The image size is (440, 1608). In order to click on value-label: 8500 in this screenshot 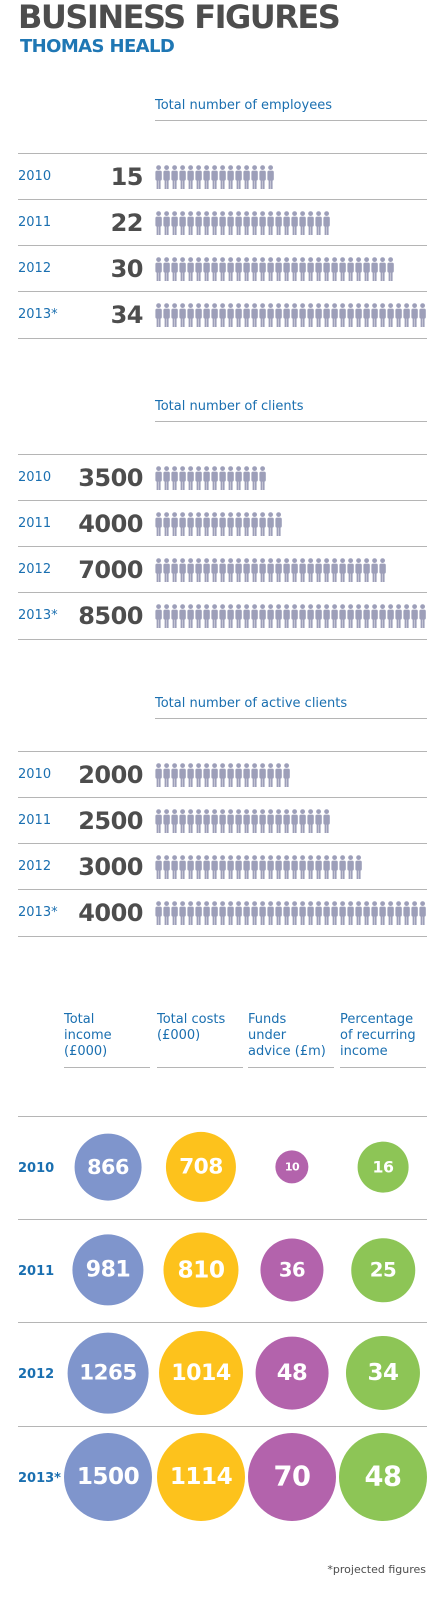, I will do `click(110, 616)`.